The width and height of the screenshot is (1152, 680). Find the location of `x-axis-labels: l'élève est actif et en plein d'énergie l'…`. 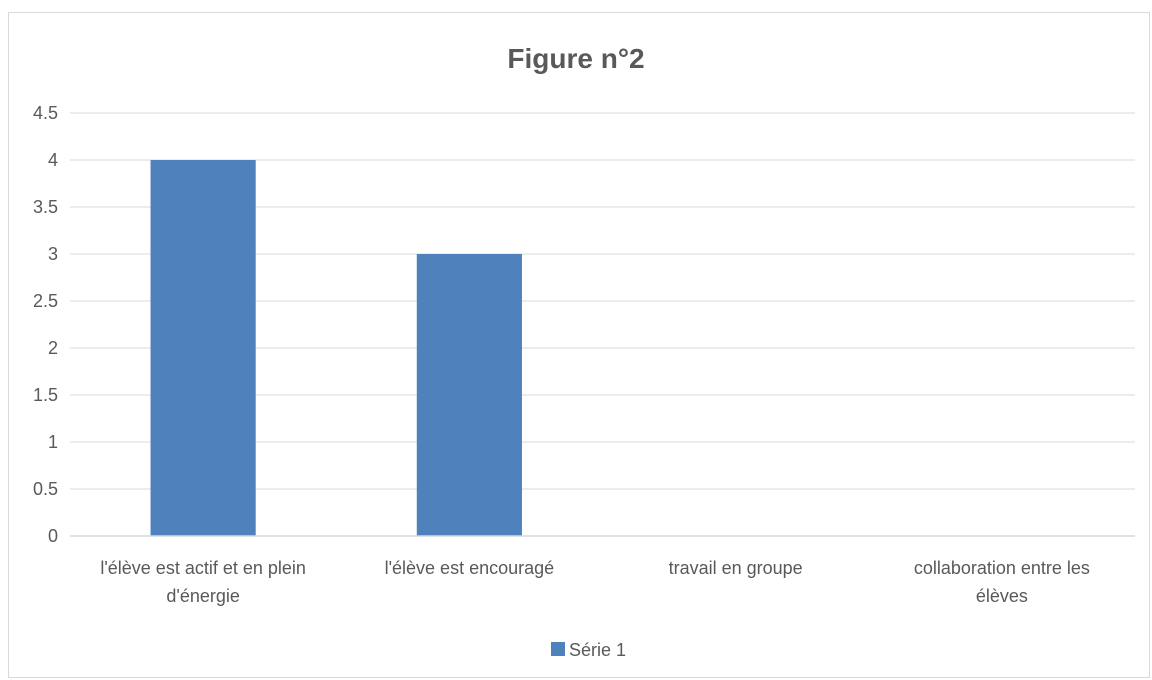

x-axis-labels: l'élève est actif et en plein d'énergie l'… is located at coordinates (595, 582).